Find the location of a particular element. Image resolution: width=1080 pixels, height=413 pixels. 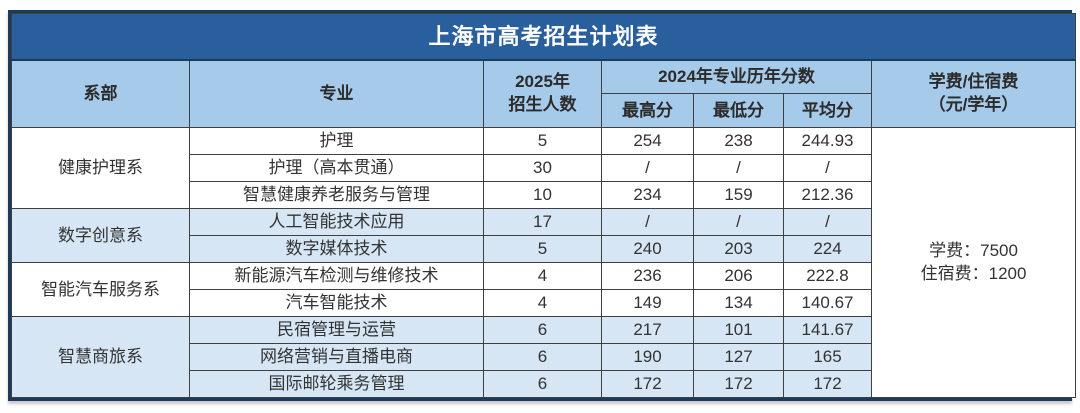

max-score-cell: 254 is located at coordinates (647, 141).